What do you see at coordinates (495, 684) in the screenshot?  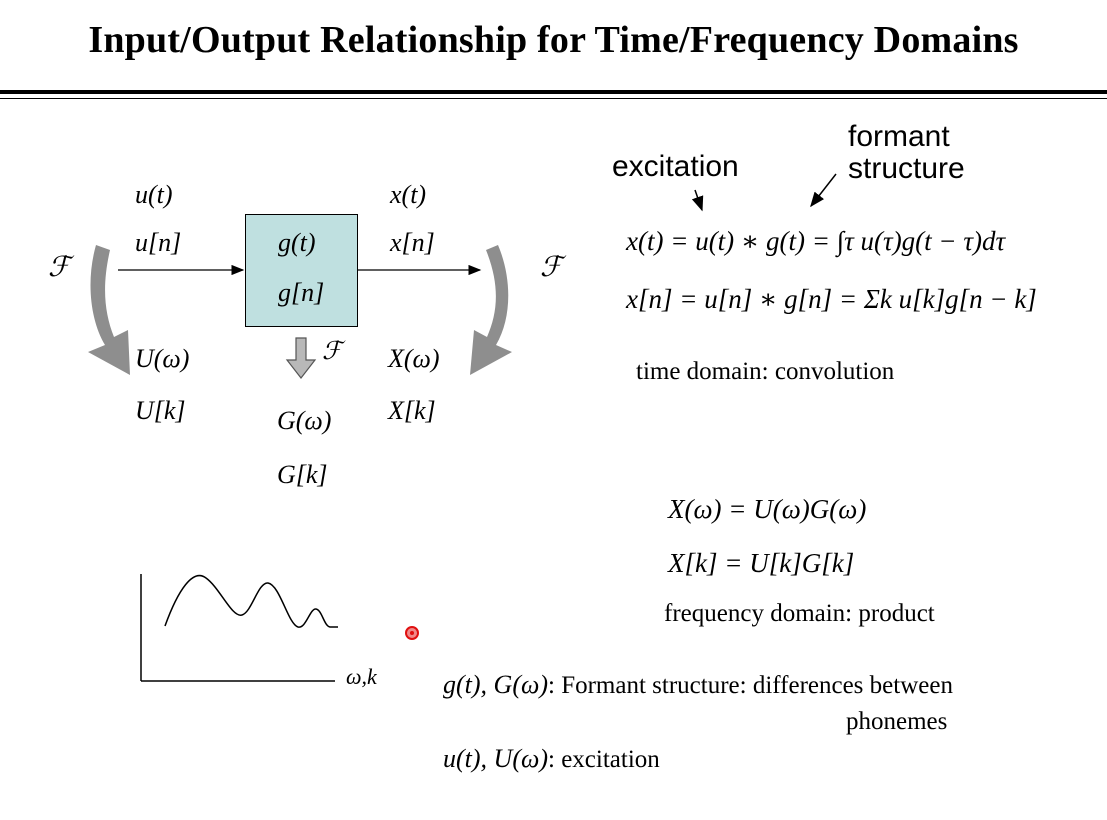 I see `formant-note-symbols: g(t), G(ω)` at bounding box center [495, 684].